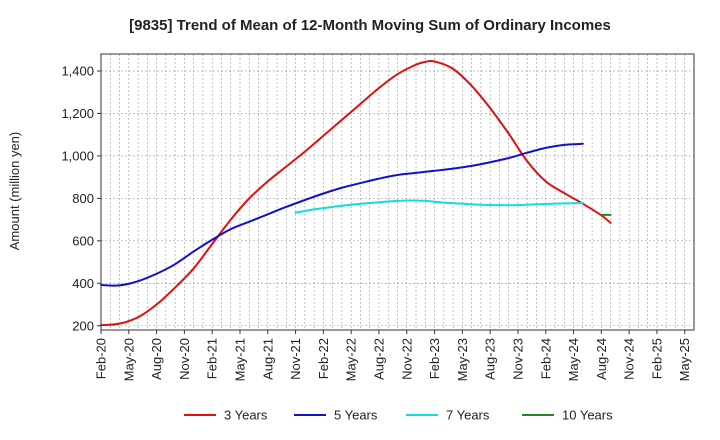  Describe the element at coordinates (184, 359) in the screenshot. I see `x-tick-label: Nov-20` at that location.